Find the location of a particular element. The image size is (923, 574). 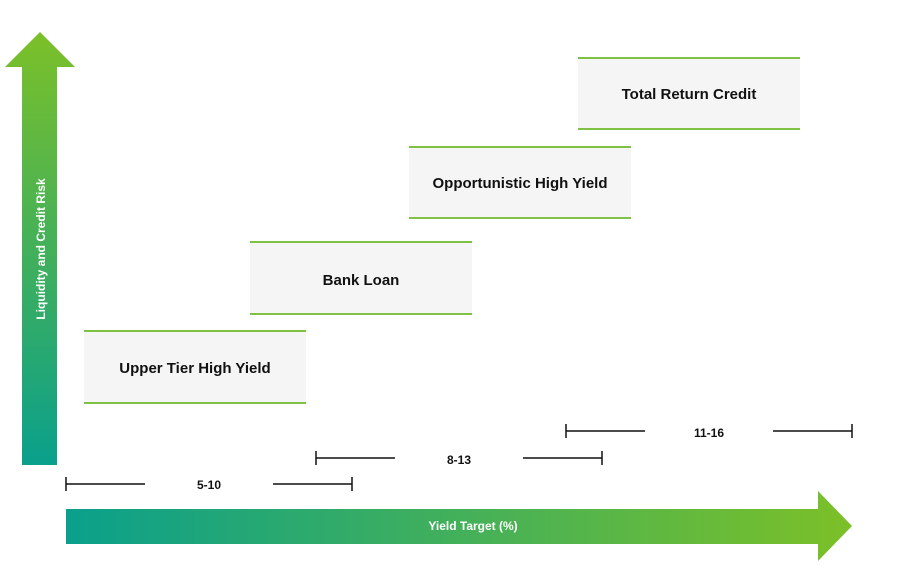

y-axis-arrow is located at coordinates (40, 248).